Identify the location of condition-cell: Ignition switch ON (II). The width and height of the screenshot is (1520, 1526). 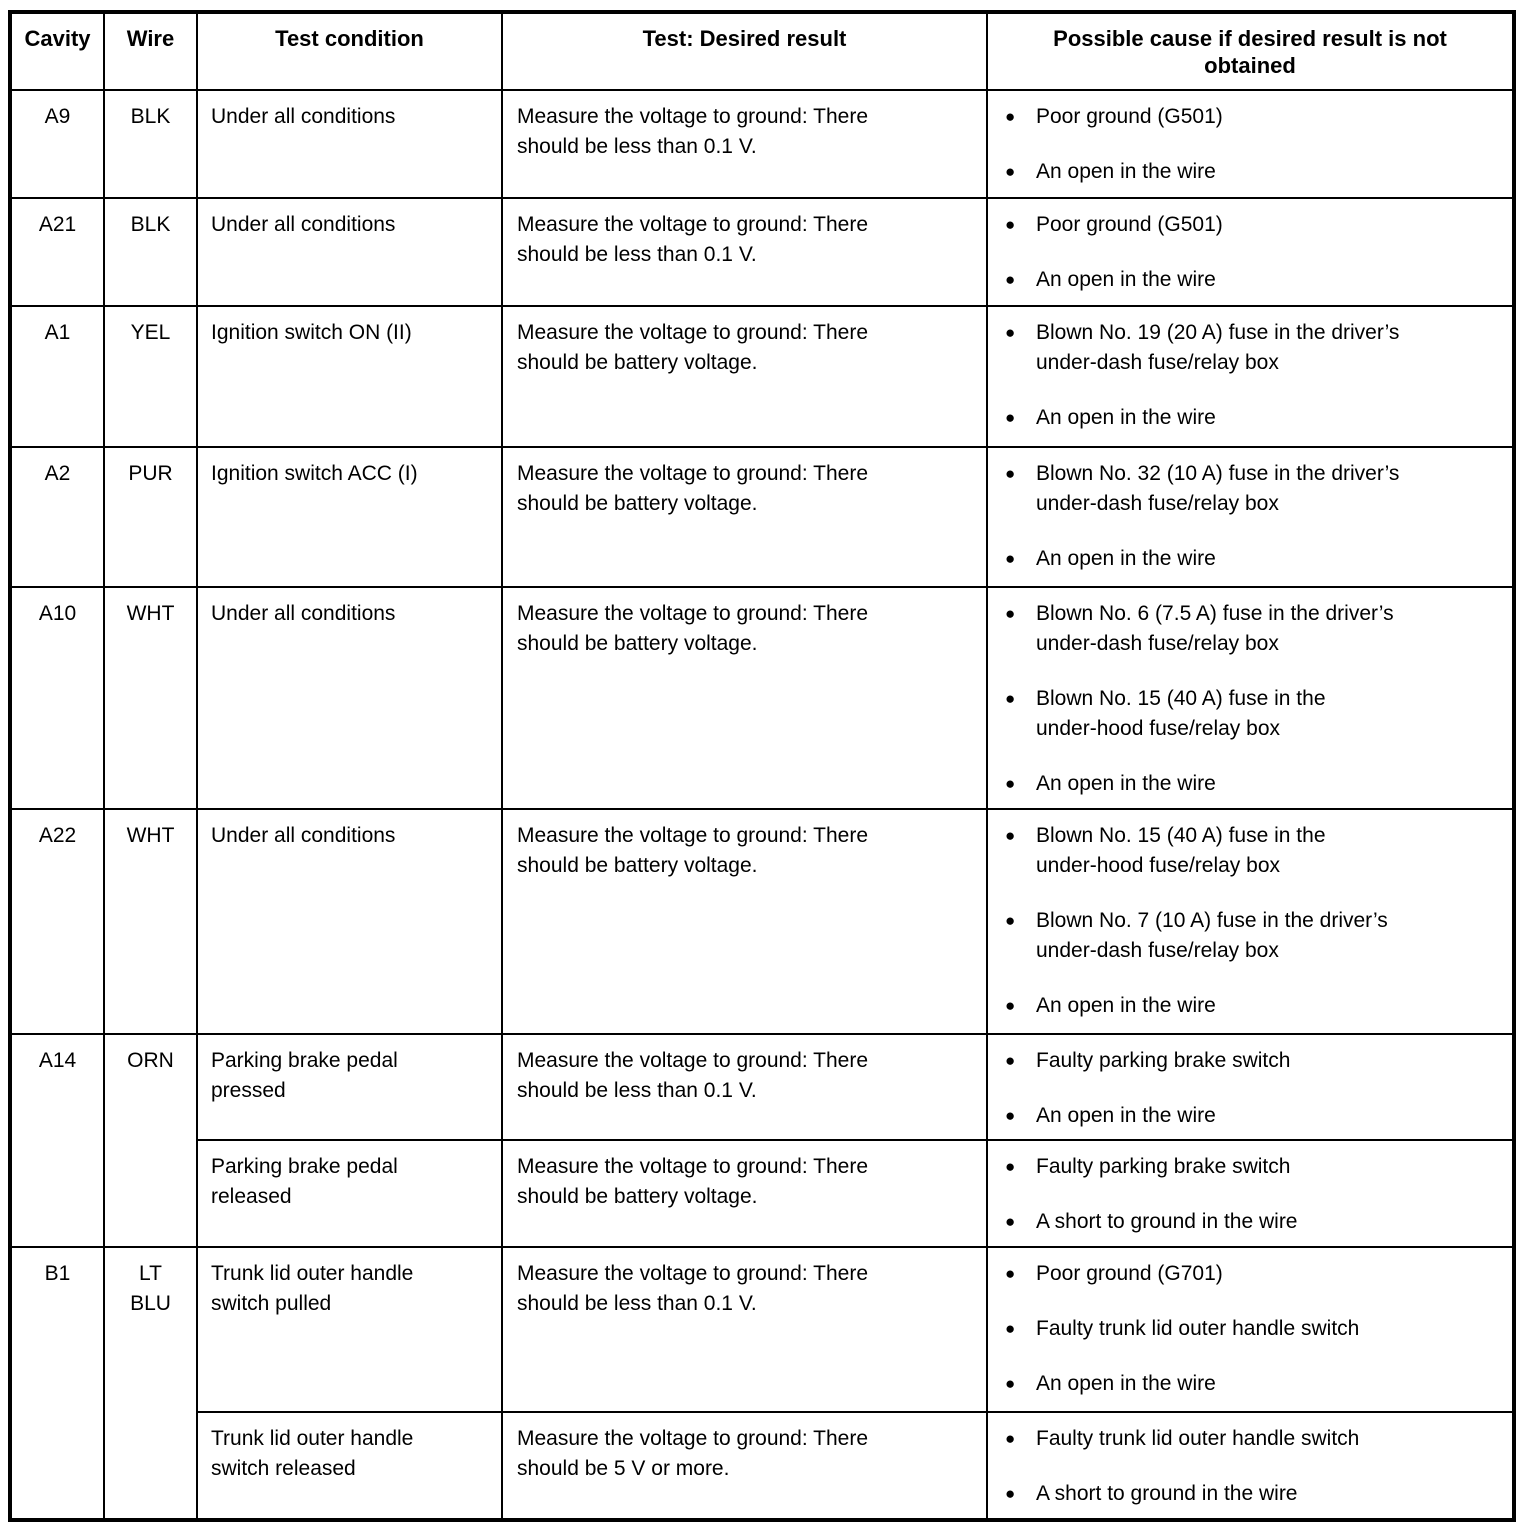
(349, 376).